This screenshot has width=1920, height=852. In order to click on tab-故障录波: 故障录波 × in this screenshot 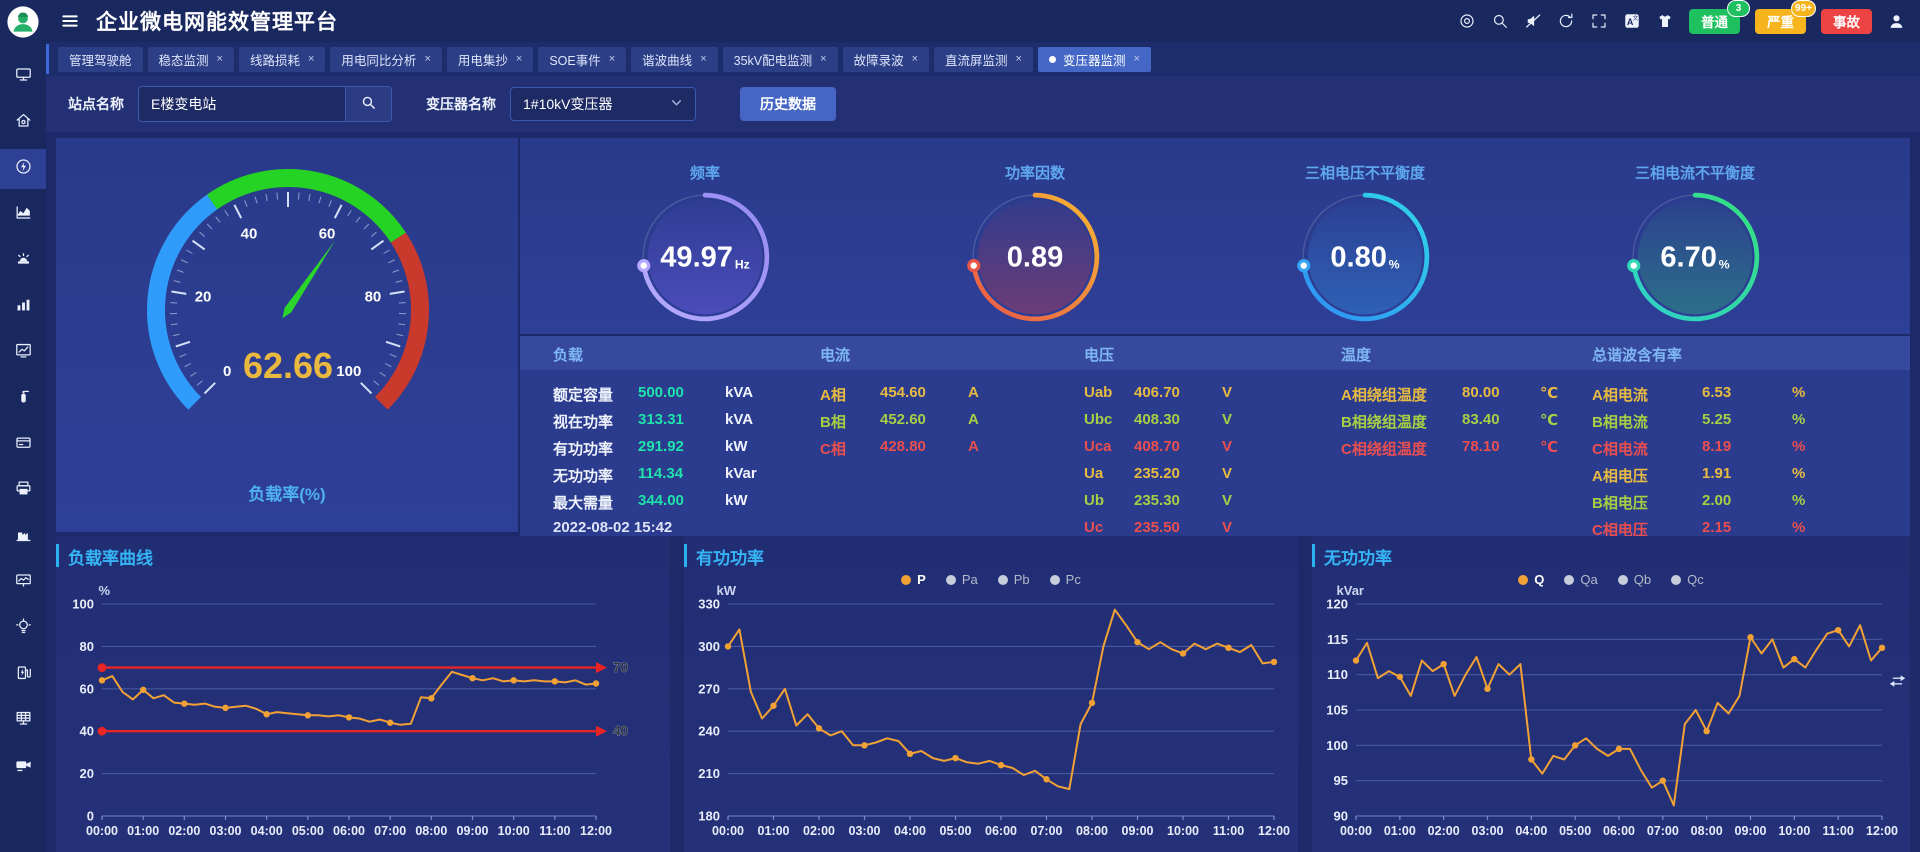, I will do `click(886, 59)`.